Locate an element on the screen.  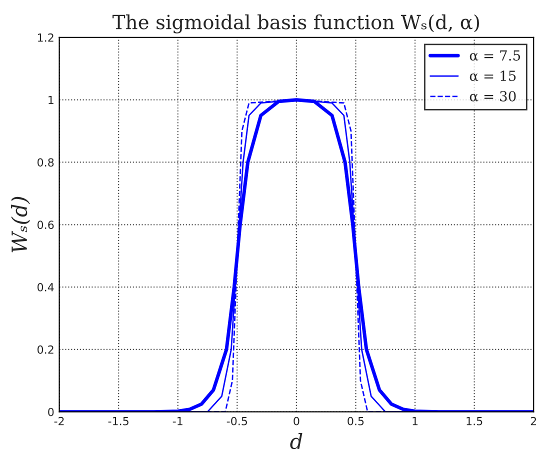
y-tick-label: 0 is located at coordinates (51, 412).